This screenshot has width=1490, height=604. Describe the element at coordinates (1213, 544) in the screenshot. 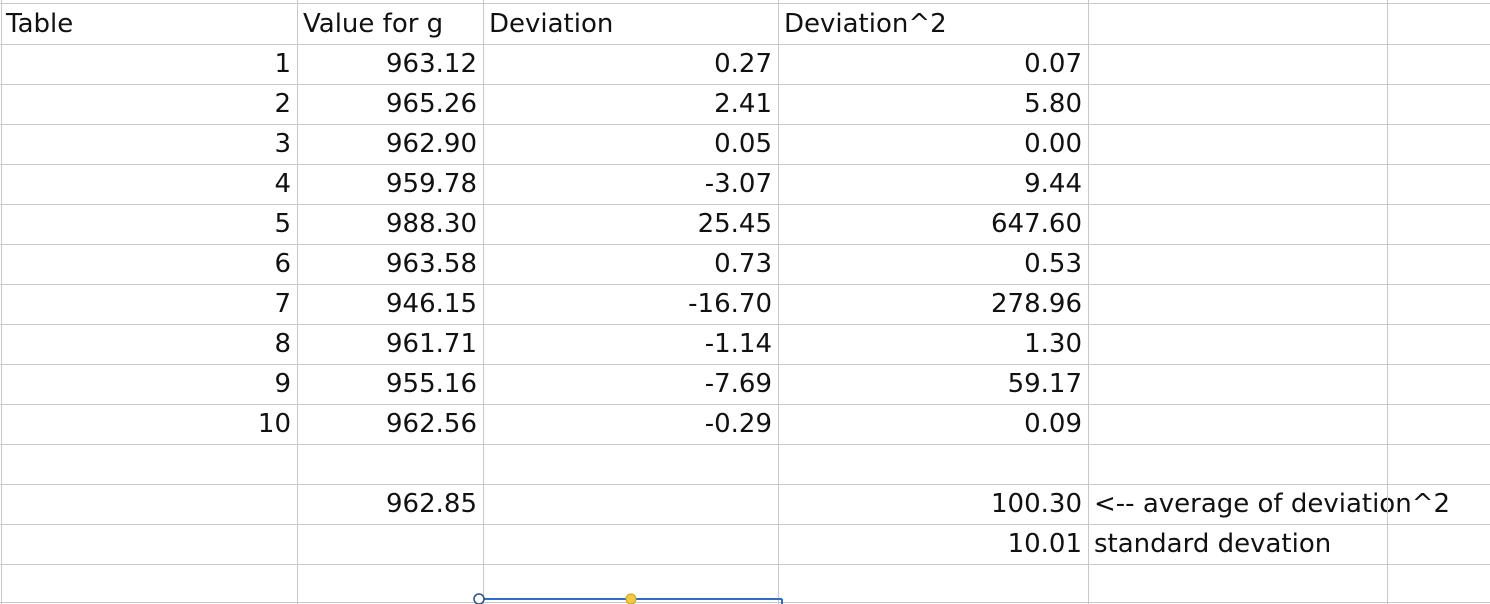

I see `note-cell: standard devation` at that location.